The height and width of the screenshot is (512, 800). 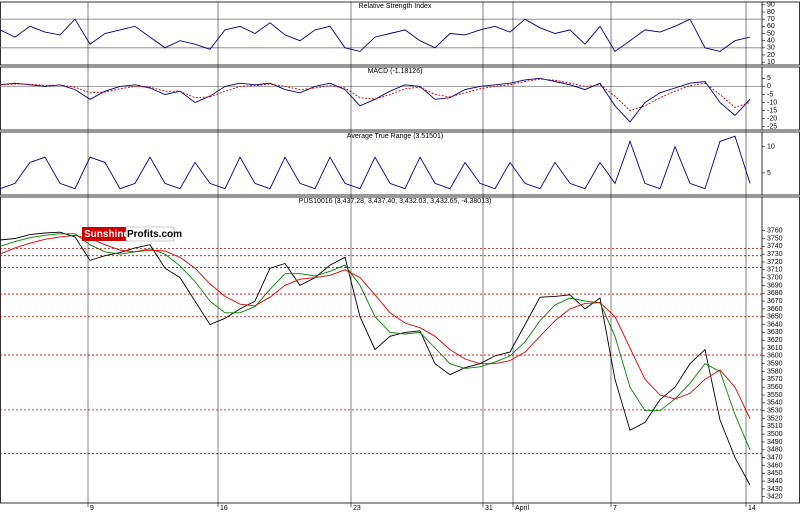 What do you see at coordinates (489, 508) in the screenshot?
I see `x-tick-label: 31` at bounding box center [489, 508].